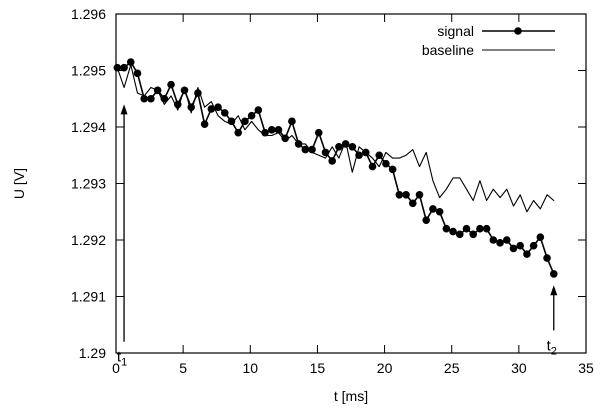 The image size is (604, 409). Describe the element at coordinates (88, 184) in the screenshot. I see `y-tick-label: 1.293` at that location.